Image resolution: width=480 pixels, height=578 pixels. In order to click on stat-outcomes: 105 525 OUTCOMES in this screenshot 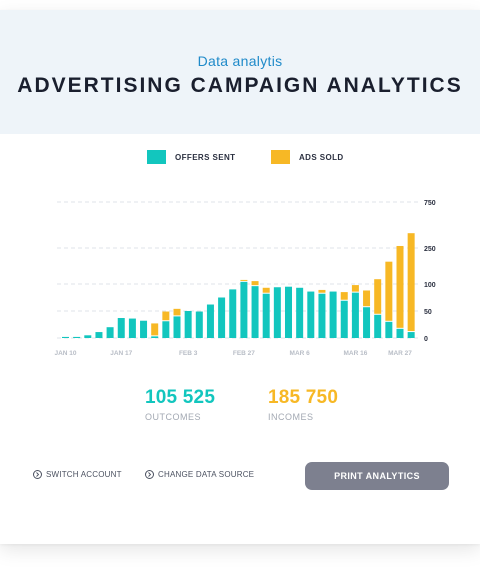, I will do `click(180, 404)`.